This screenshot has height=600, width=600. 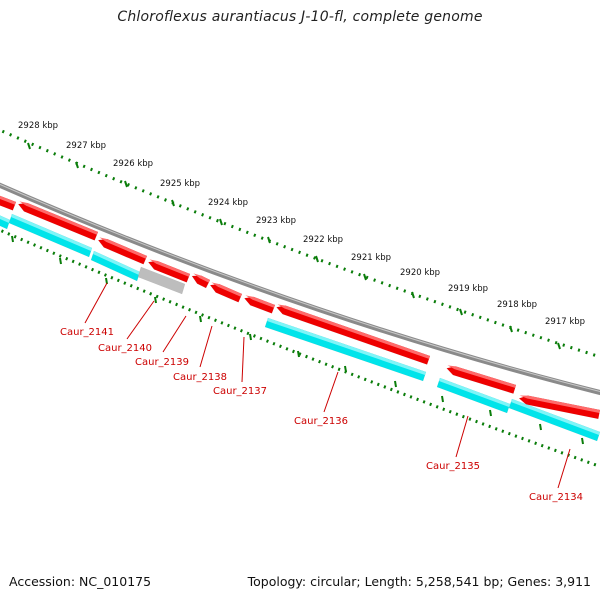 What do you see at coordinates (276, 221) in the screenshot?
I see `kbp-label: 2923 kbp` at bounding box center [276, 221].